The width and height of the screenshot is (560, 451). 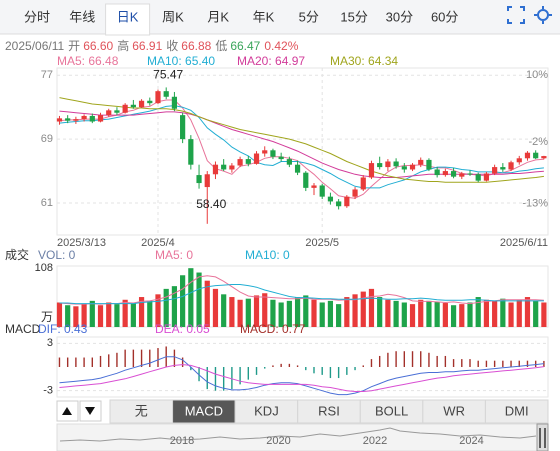 What do you see at coordinates (444, 16) in the screenshot?
I see `period-tab: 60分` at bounding box center [444, 16].